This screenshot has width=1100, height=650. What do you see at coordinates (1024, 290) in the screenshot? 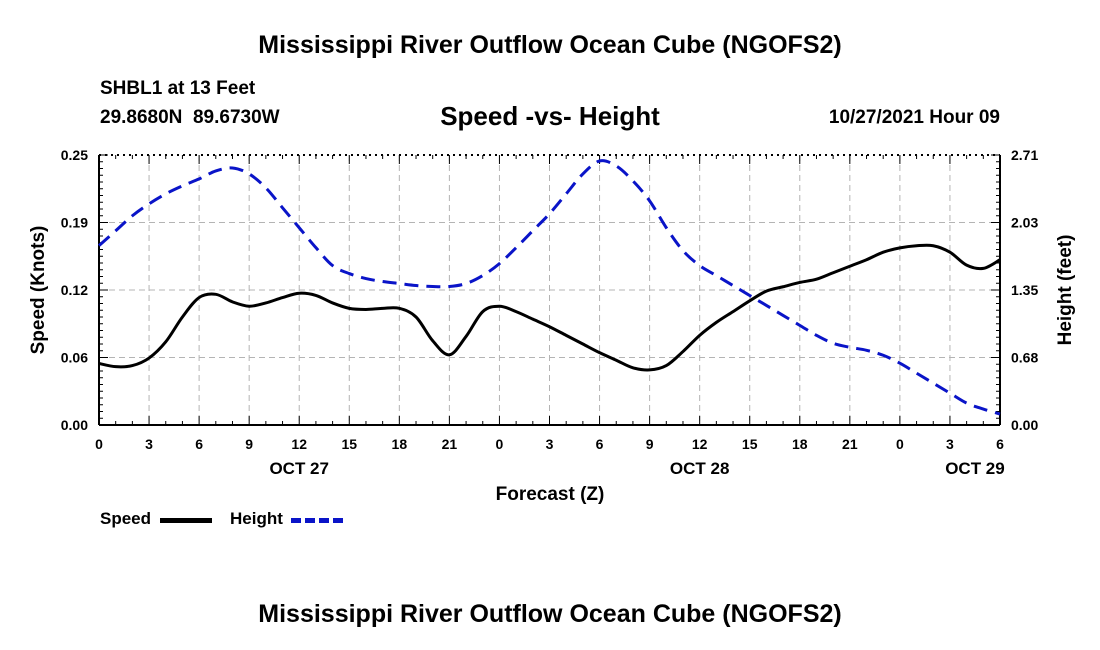
I see `y2-tick-label: 1.35` at bounding box center [1024, 290].